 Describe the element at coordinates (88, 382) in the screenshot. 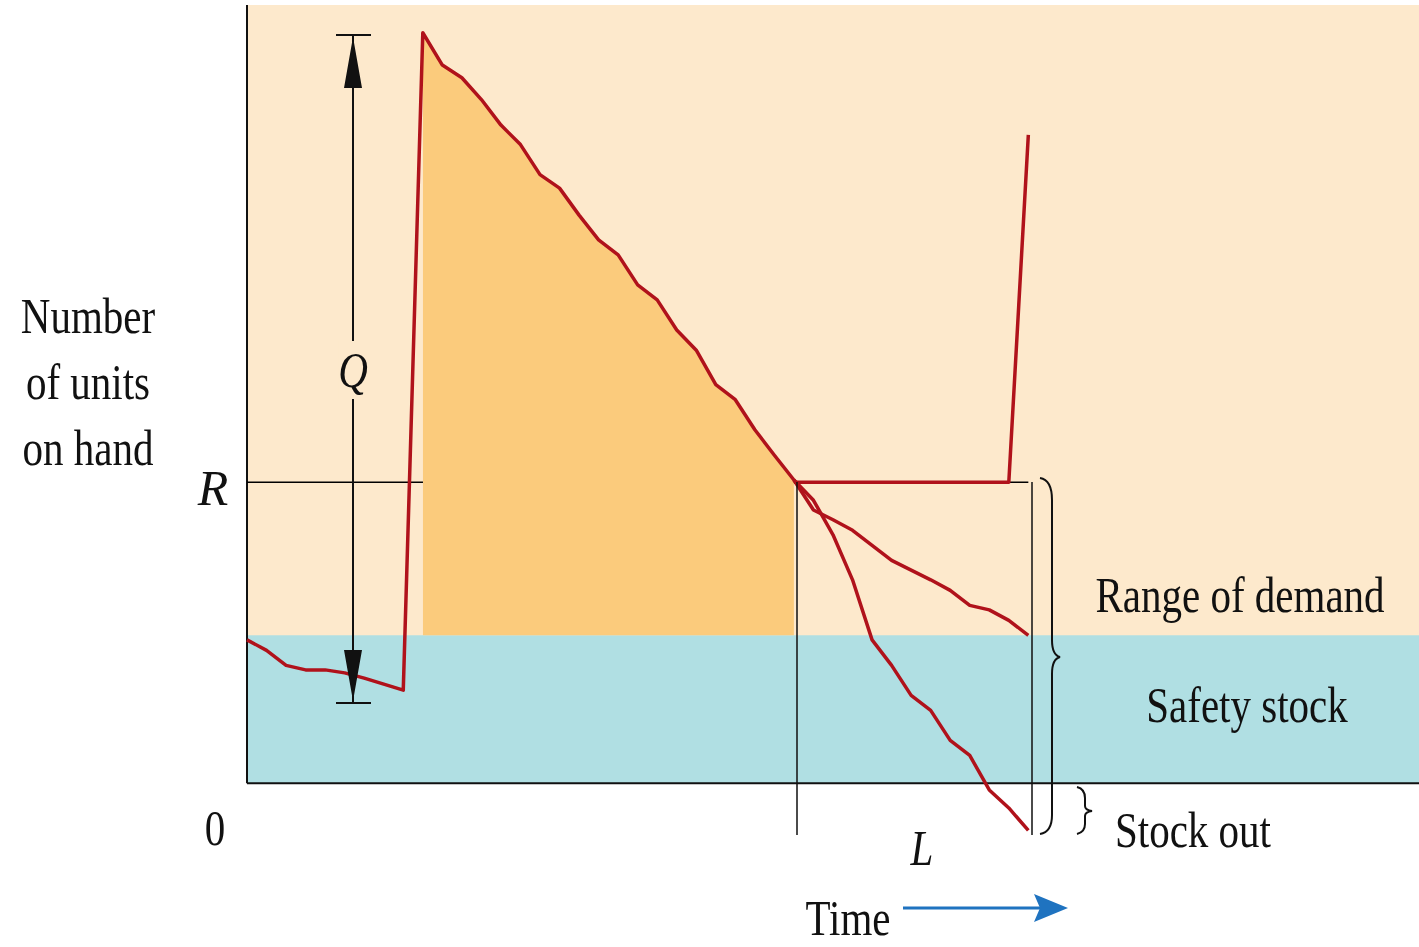

I see `y-axis-title: Number of units on hand` at that location.